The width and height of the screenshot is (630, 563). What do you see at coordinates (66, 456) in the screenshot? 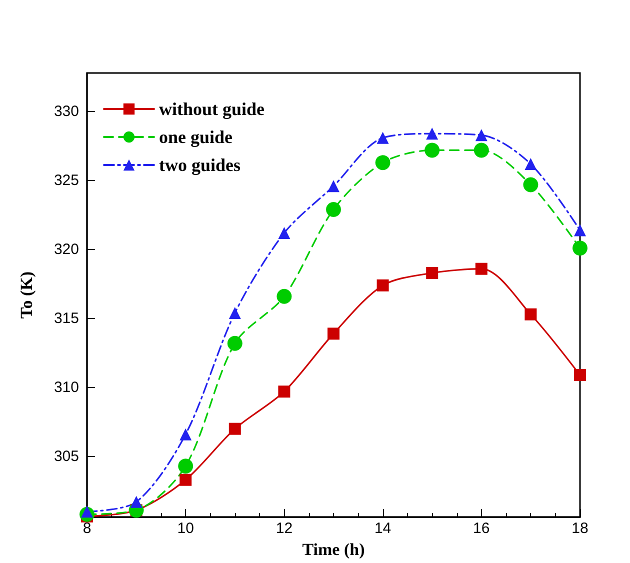
I see `y-tick-label: 305` at bounding box center [66, 456].